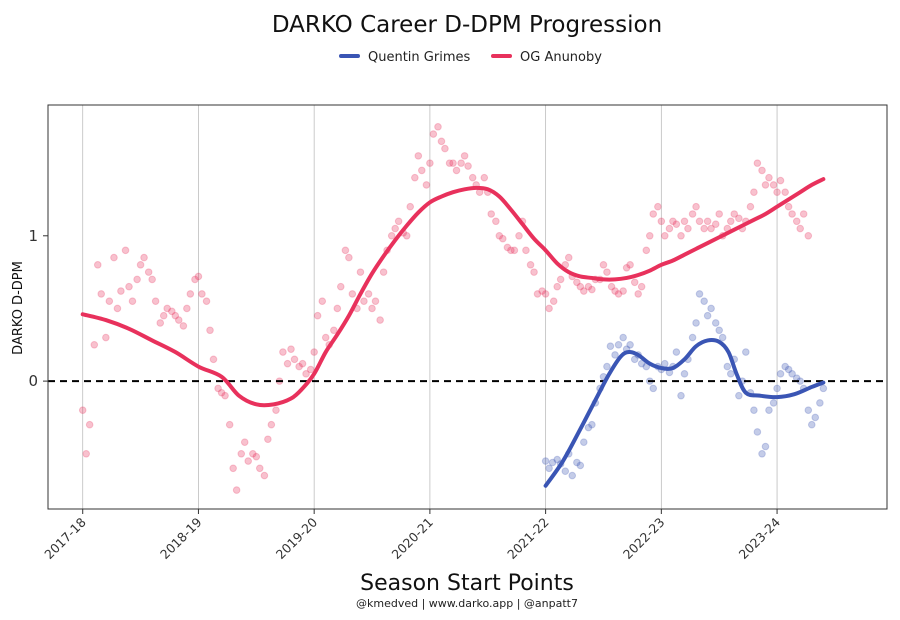 Image resolution: width=900 pixels, height=620 pixels. I want to click on chart-title: DARKO Career D-DPM Progression, so click(467, 25).